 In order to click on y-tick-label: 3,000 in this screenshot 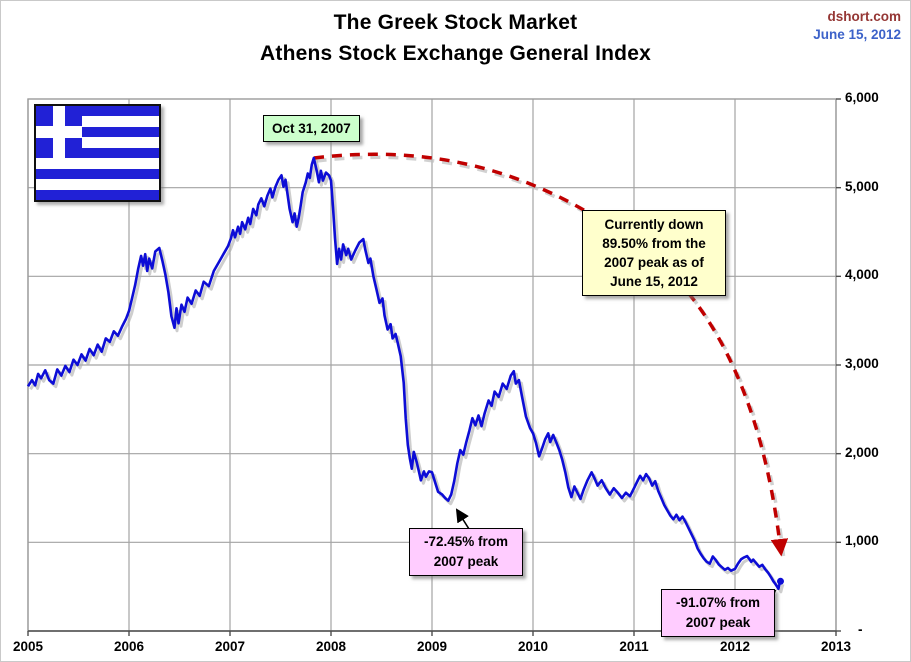, I will do `click(862, 363)`.